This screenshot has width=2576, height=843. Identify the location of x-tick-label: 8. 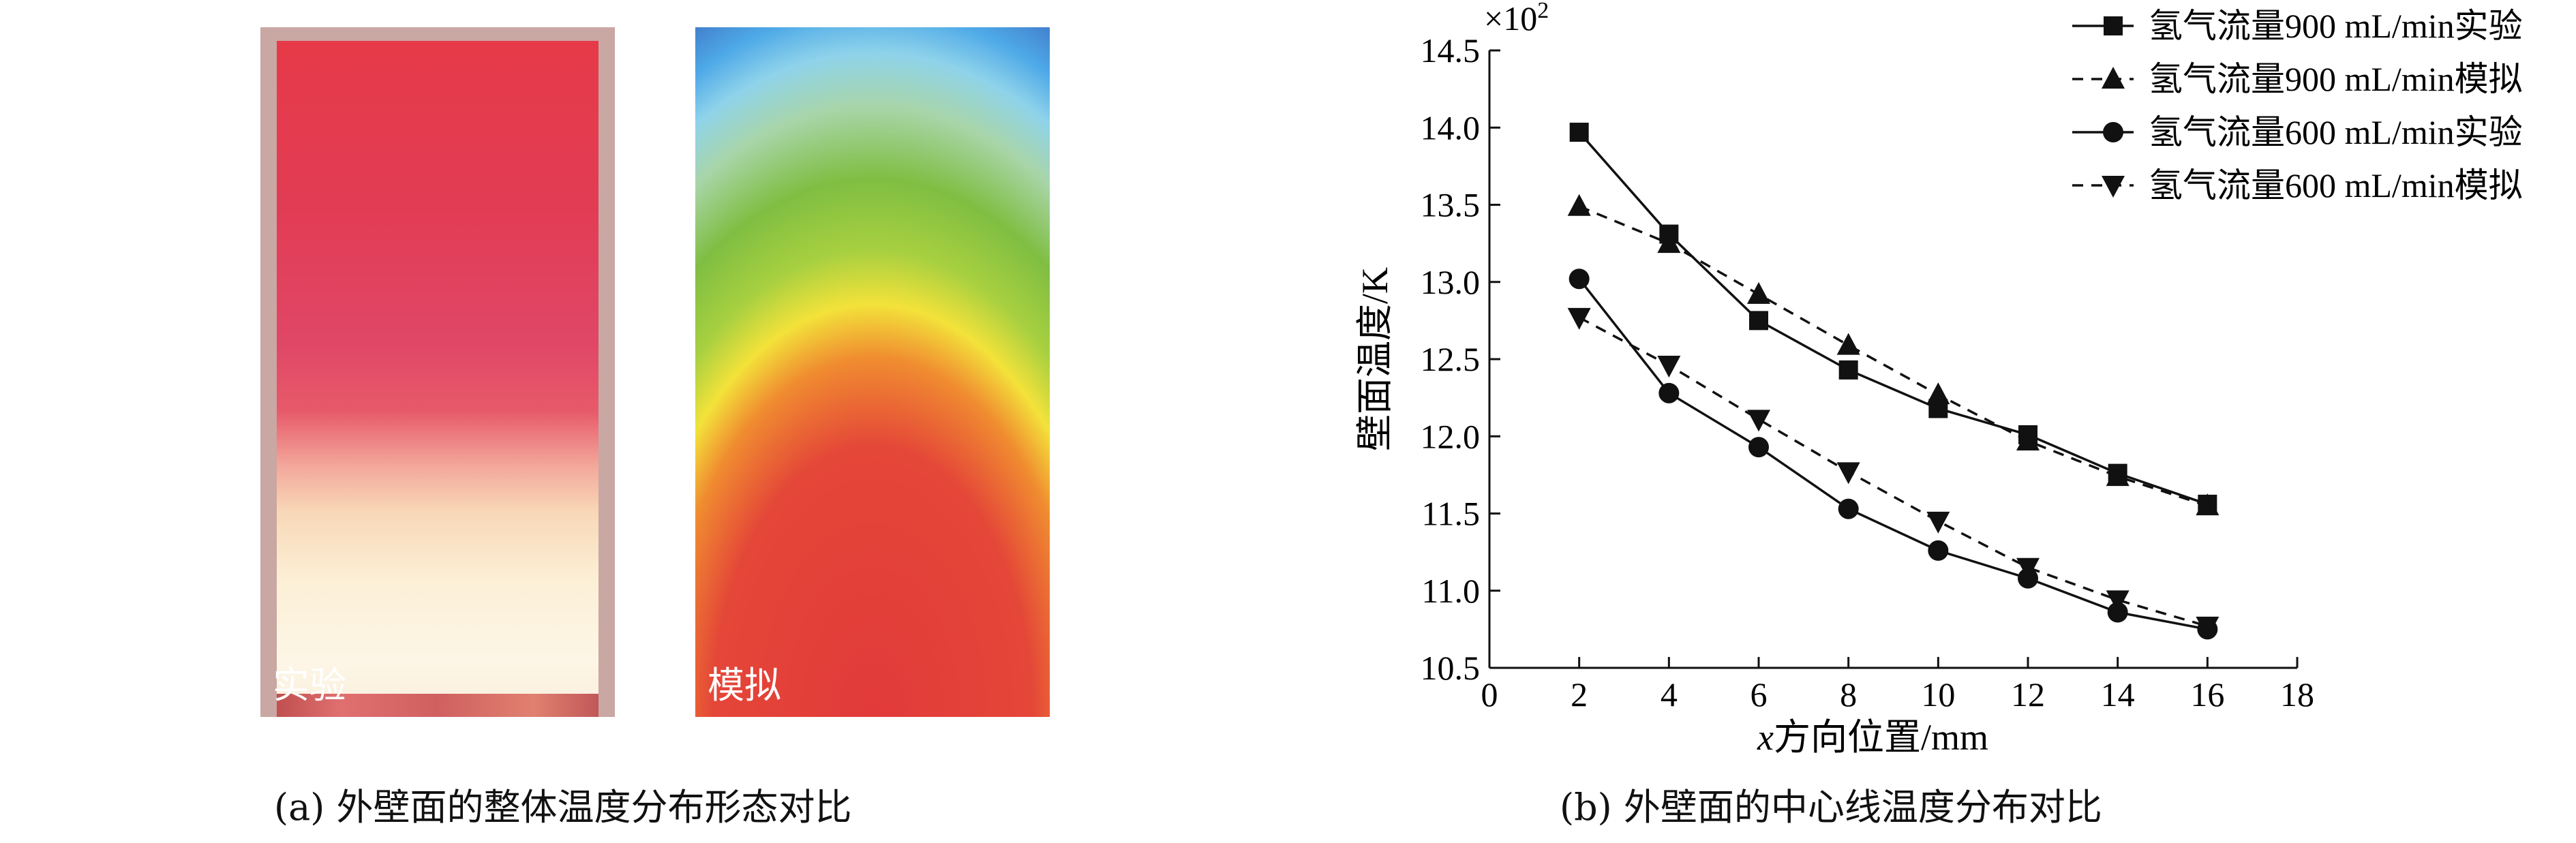
(1848, 694).